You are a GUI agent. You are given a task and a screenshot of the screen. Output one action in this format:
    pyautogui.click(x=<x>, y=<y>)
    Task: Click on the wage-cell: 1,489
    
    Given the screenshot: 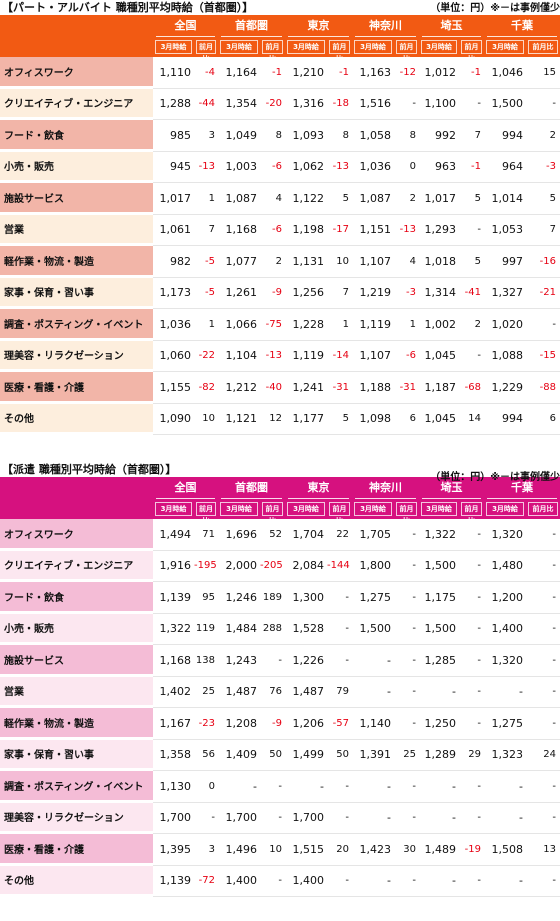 What is the action you would take?
    pyautogui.click(x=439, y=850)
    